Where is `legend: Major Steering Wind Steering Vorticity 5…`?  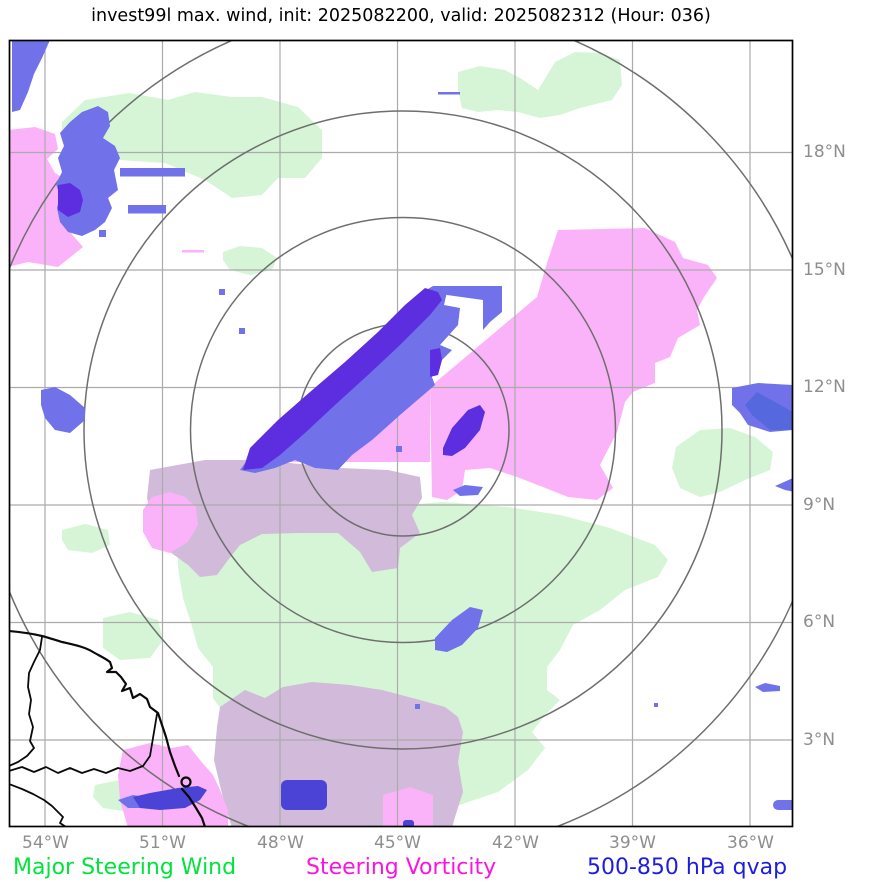
legend: Major Steering Wind Steering Vorticity 5… is located at coordinates (436, 870).